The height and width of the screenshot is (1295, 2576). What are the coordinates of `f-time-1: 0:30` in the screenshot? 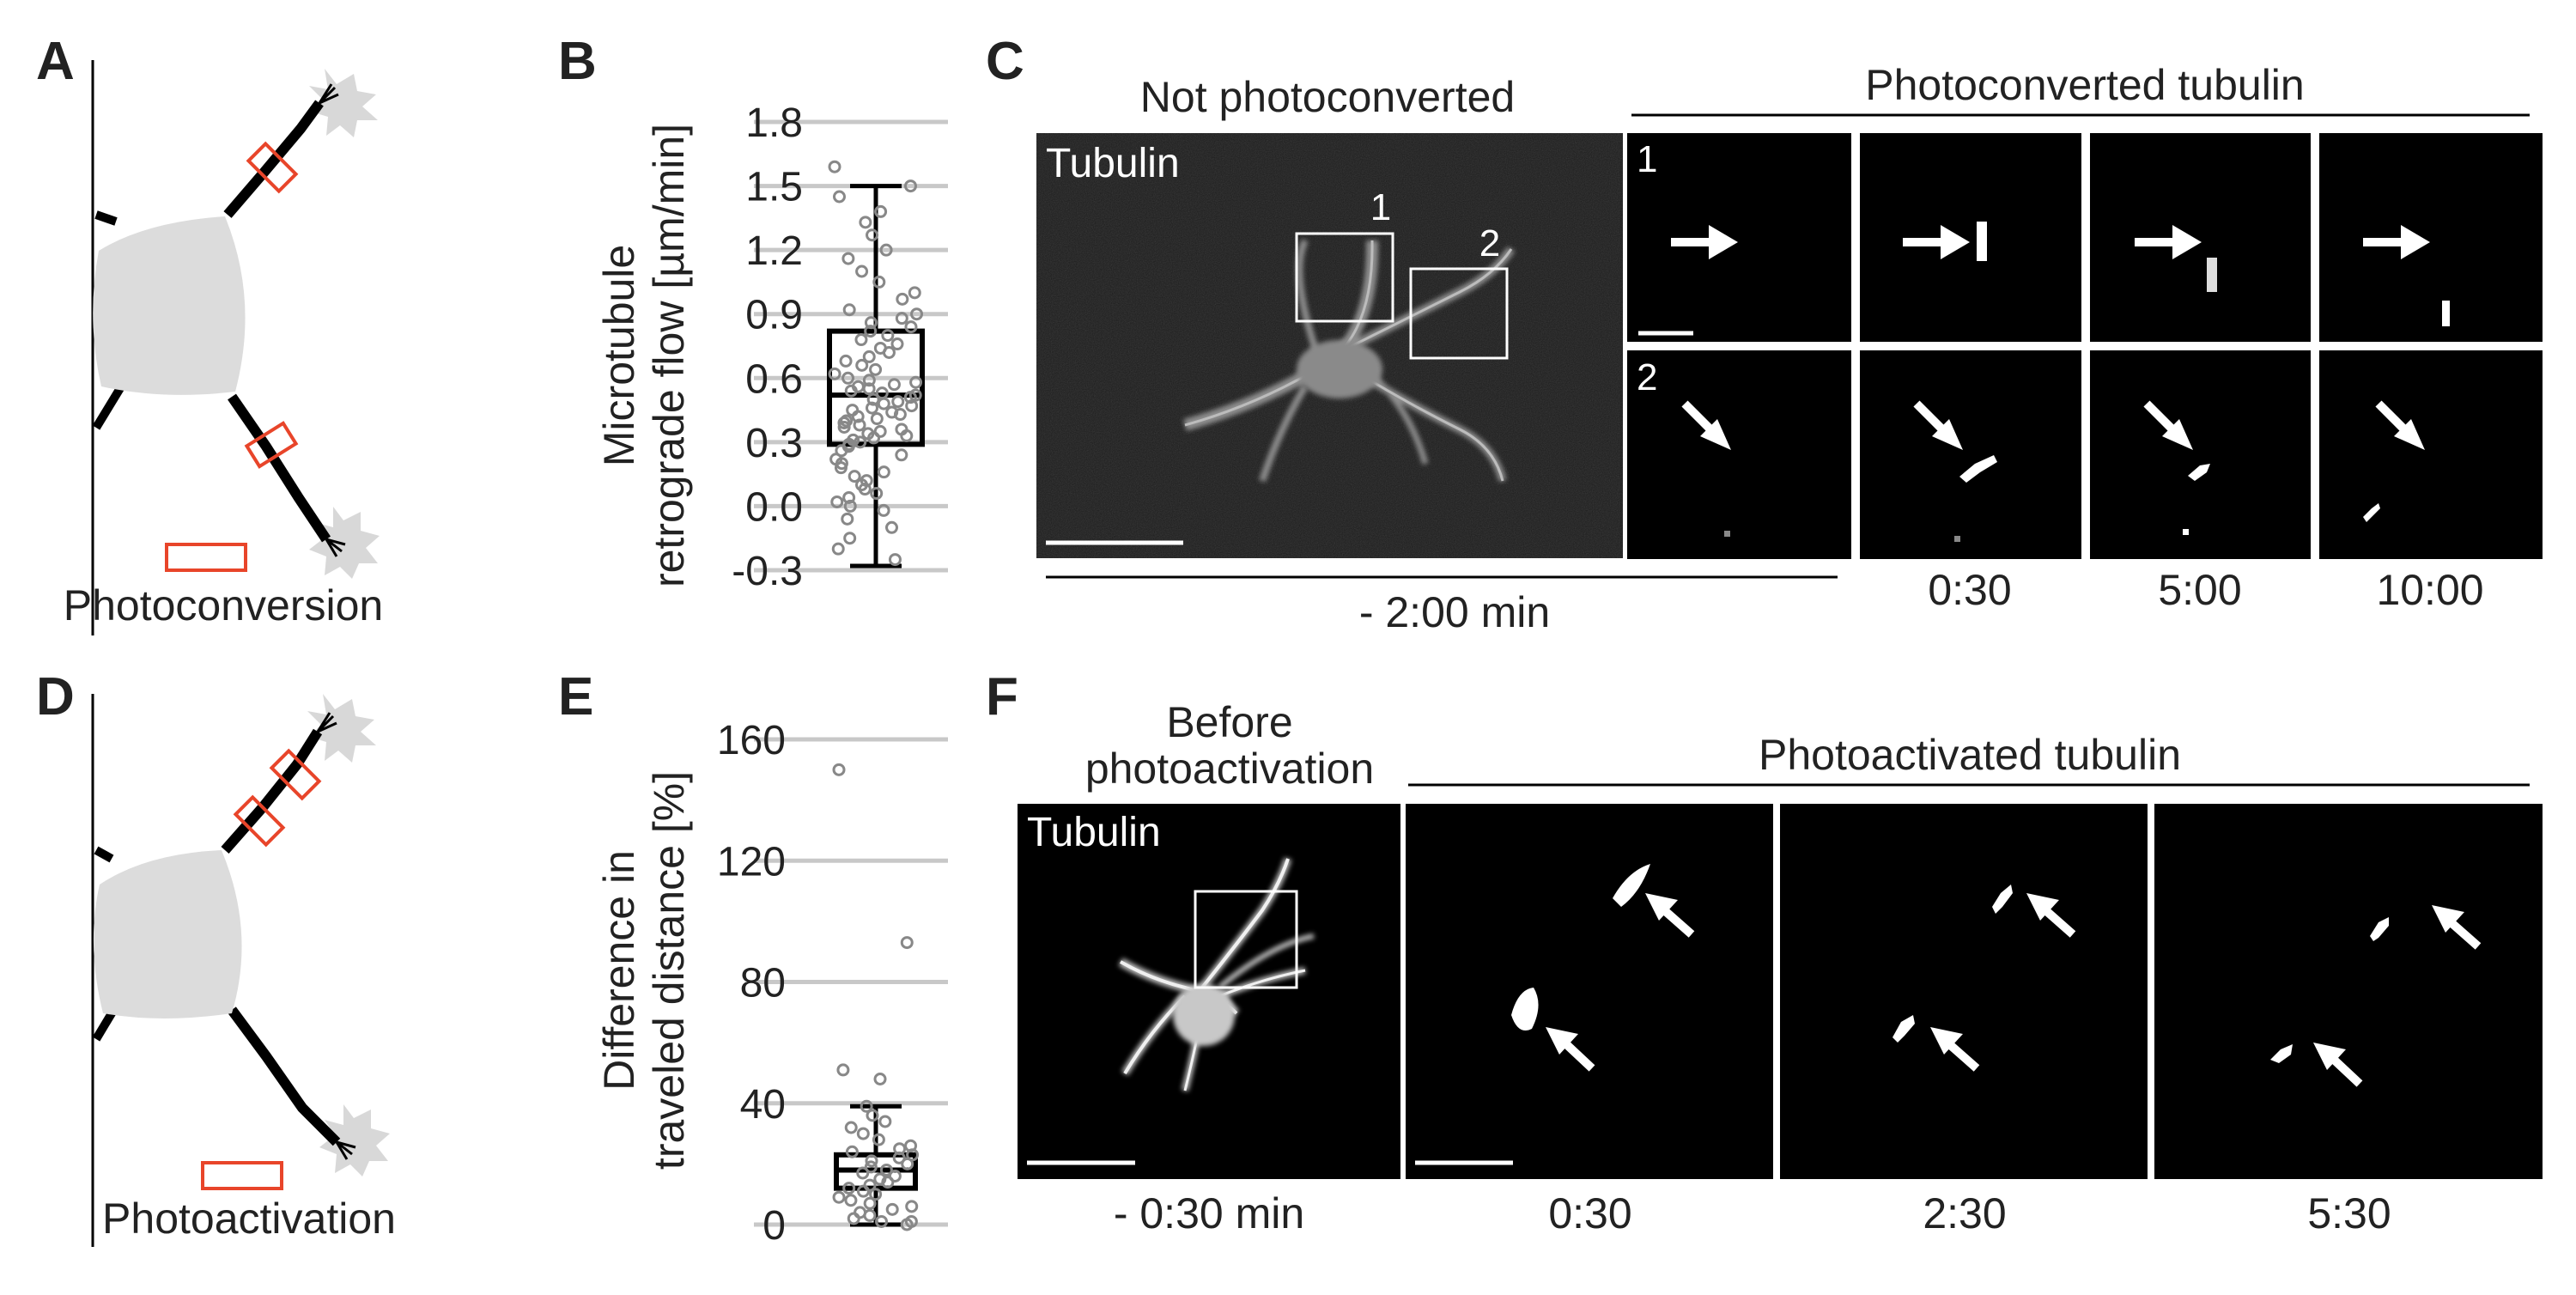 It's located at (1590, 1213).